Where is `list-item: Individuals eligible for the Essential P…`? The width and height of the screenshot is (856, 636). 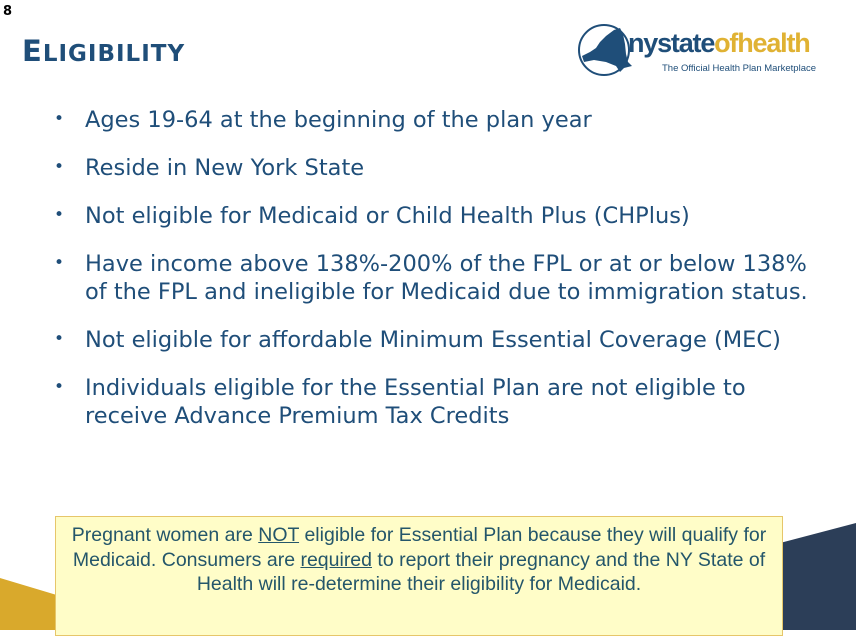 list-item: Individuals eligible for the Essential P… is located at coordinates (432, 401).